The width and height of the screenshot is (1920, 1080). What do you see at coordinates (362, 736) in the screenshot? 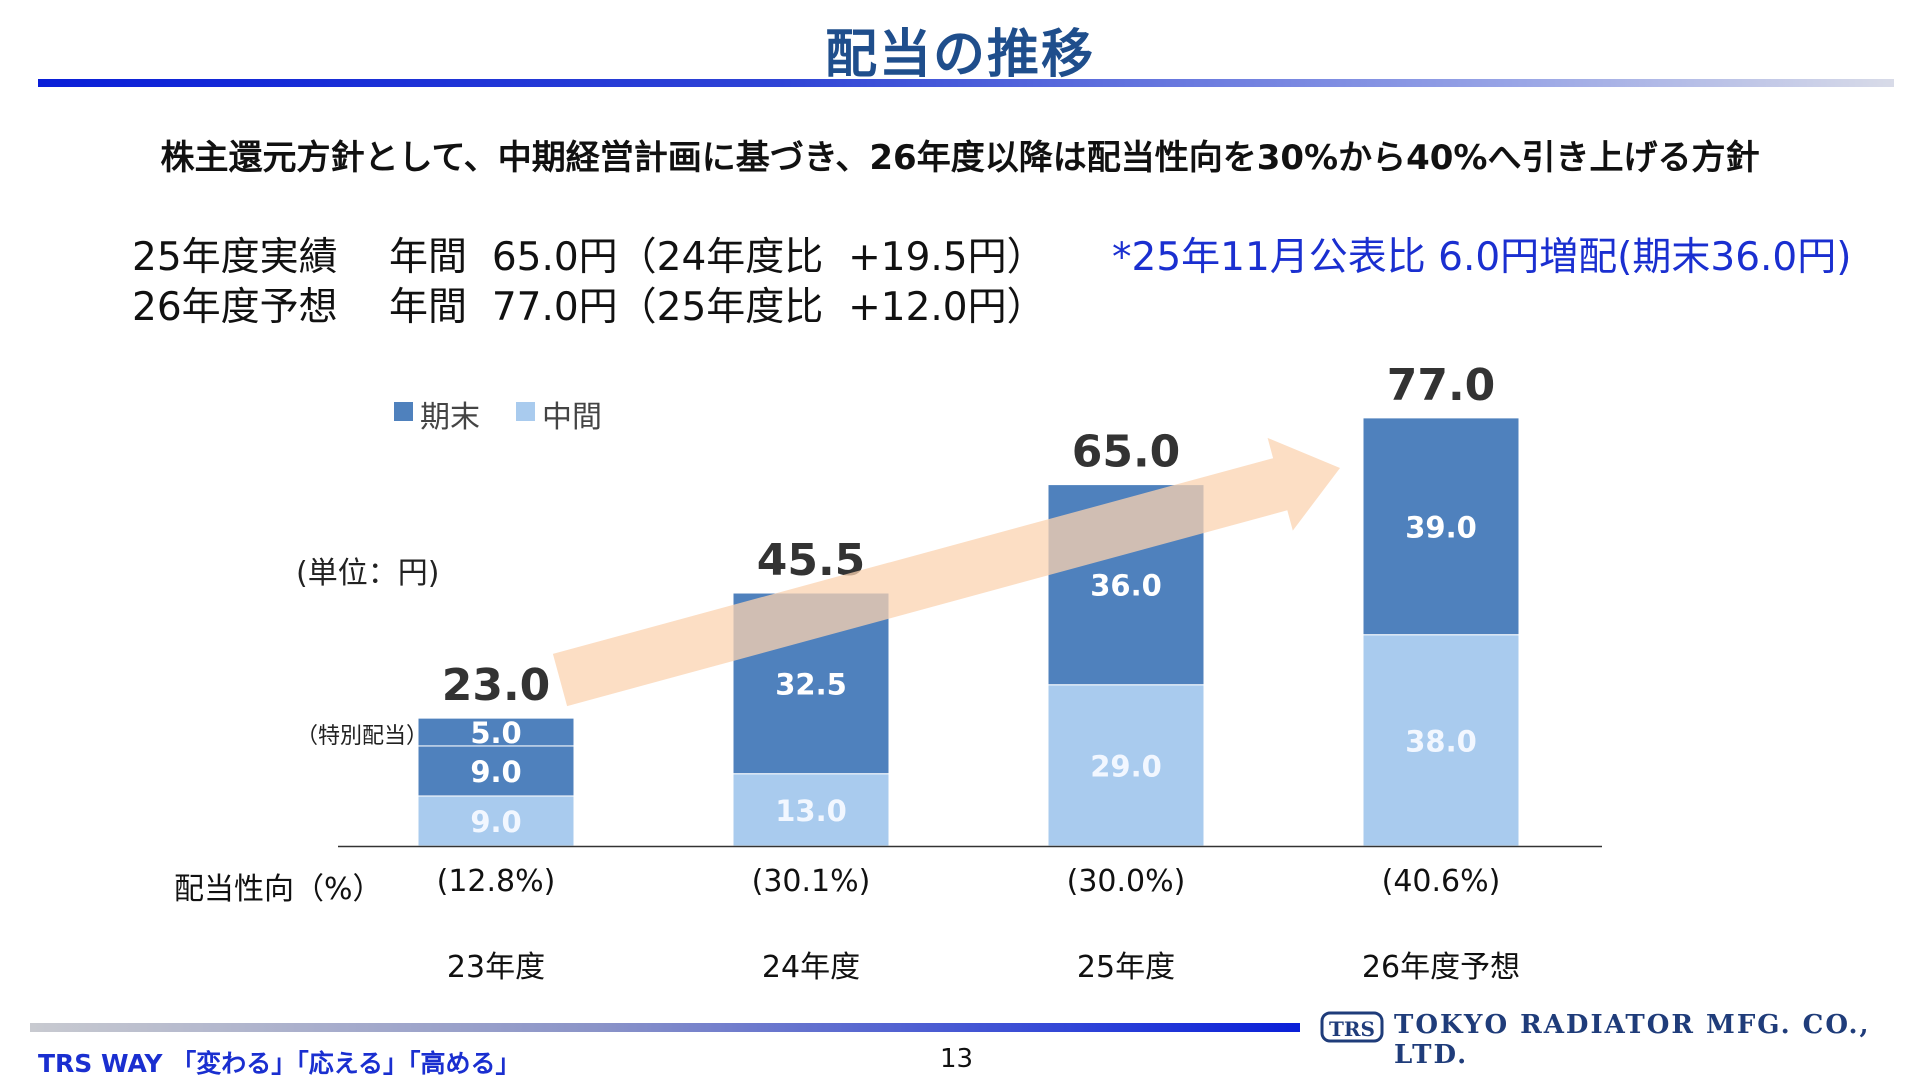
I see `special-dividend-label: （特別配当）` at bounding box center [362, 736].